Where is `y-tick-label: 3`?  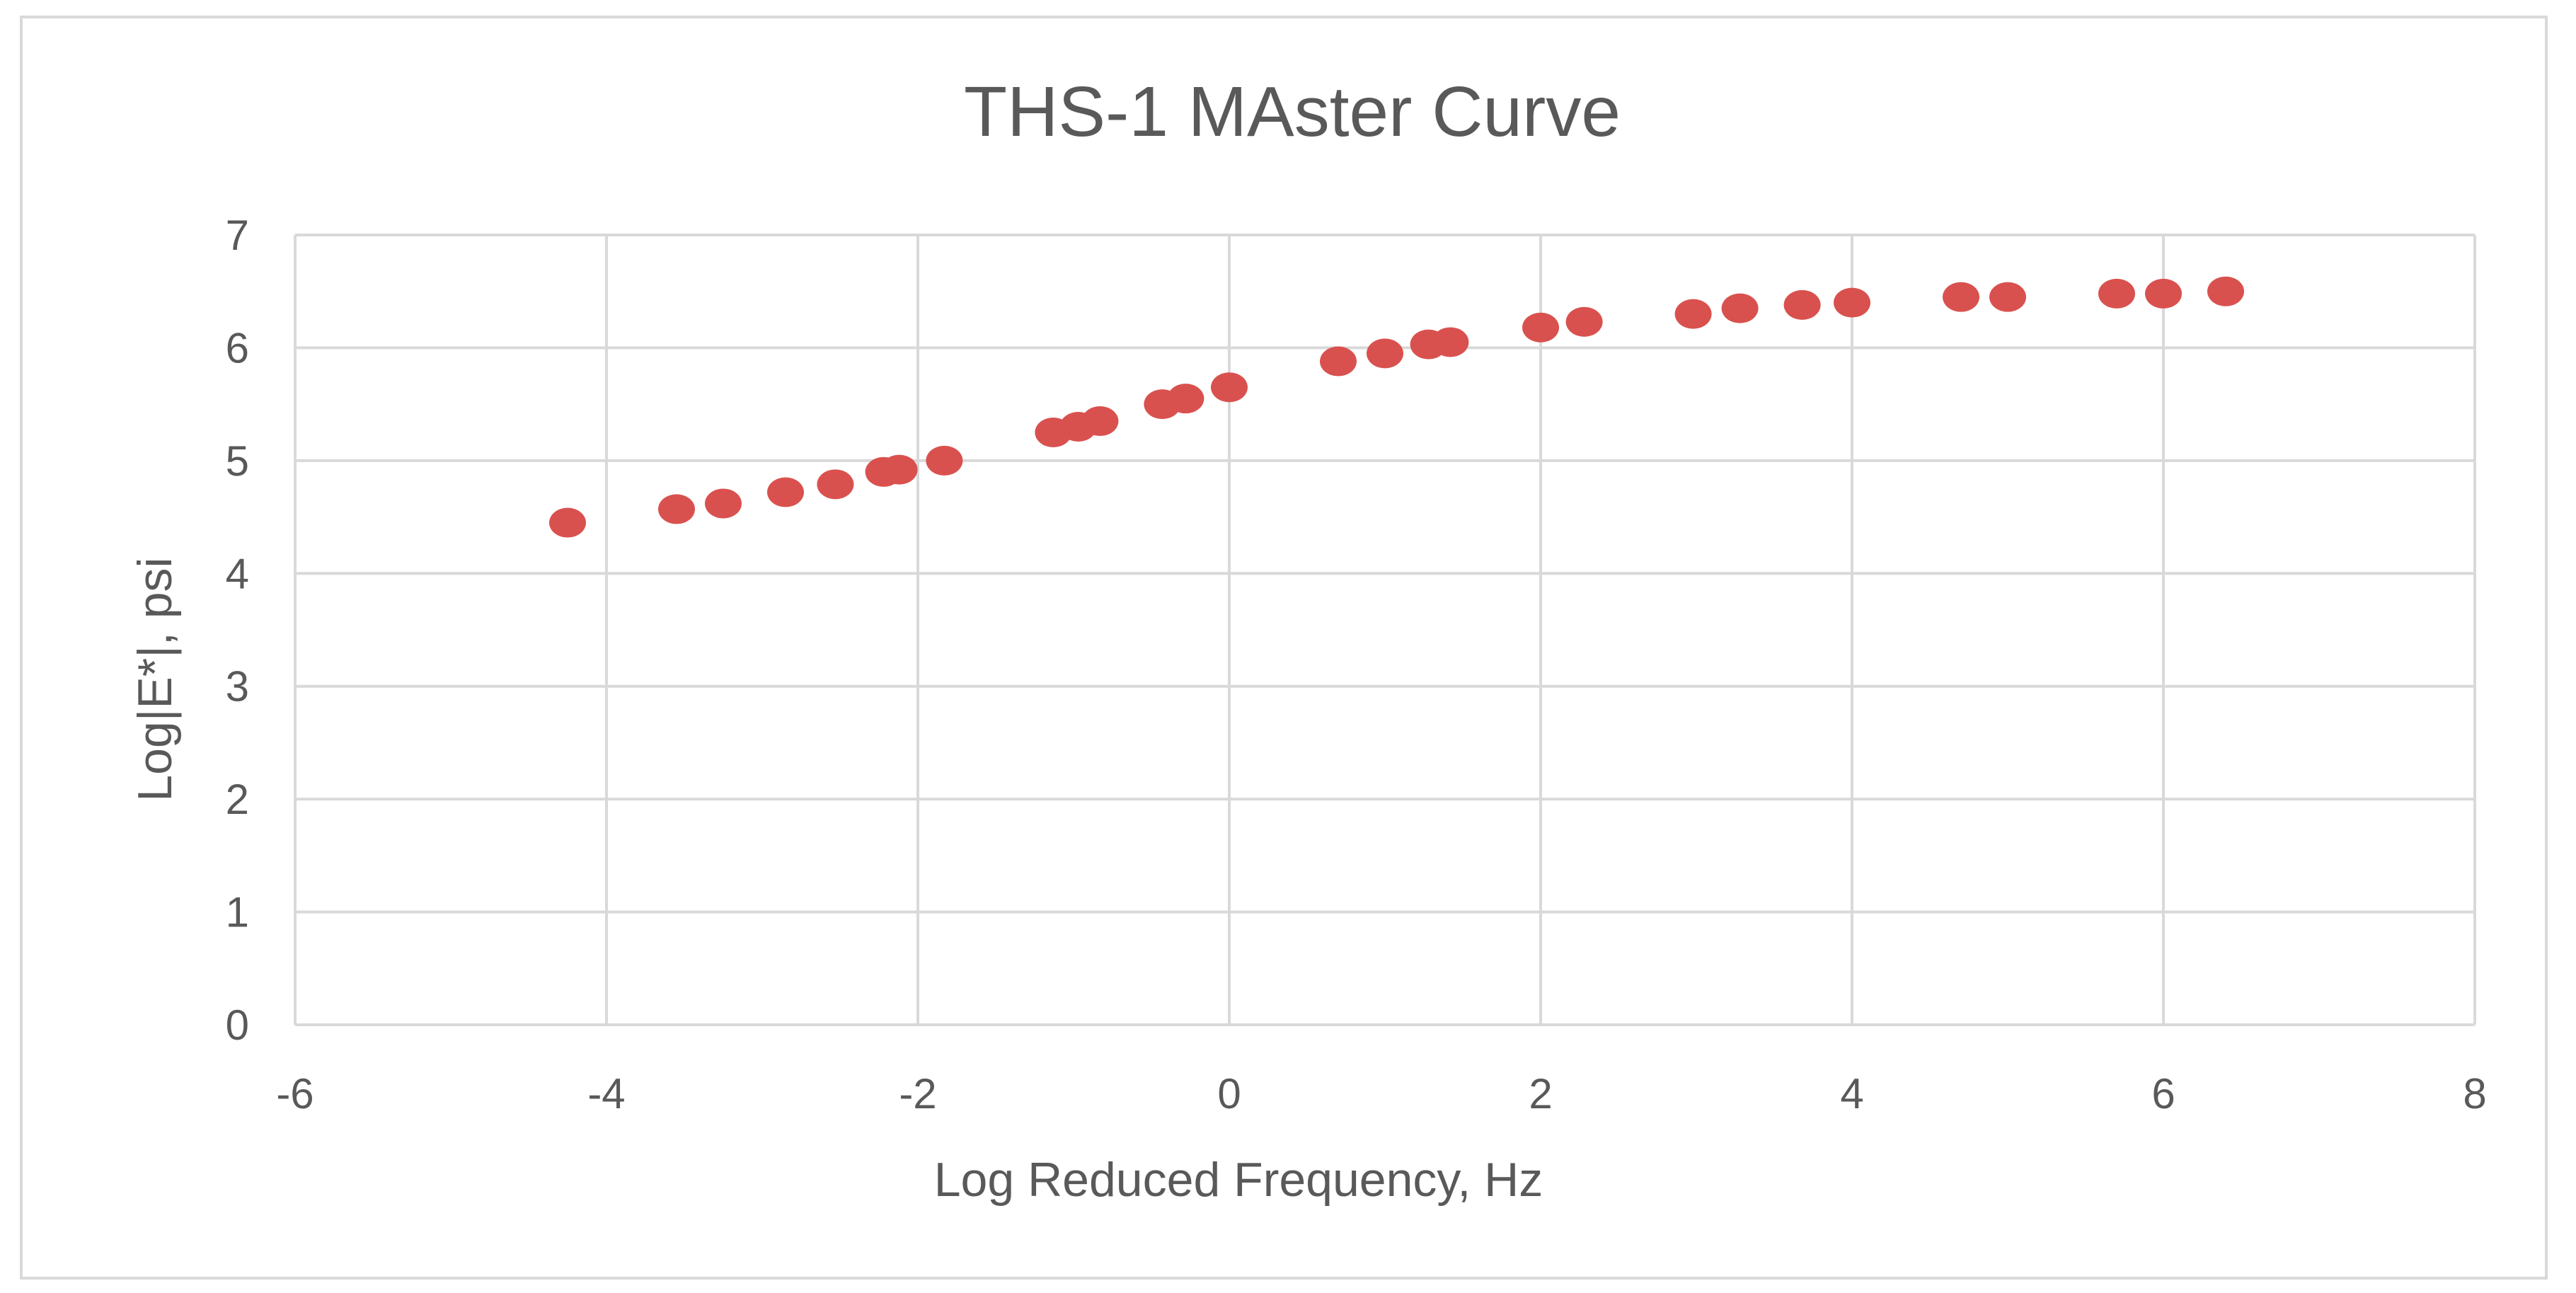
y-tick-label: 3 is located at coordinates (238, 687).